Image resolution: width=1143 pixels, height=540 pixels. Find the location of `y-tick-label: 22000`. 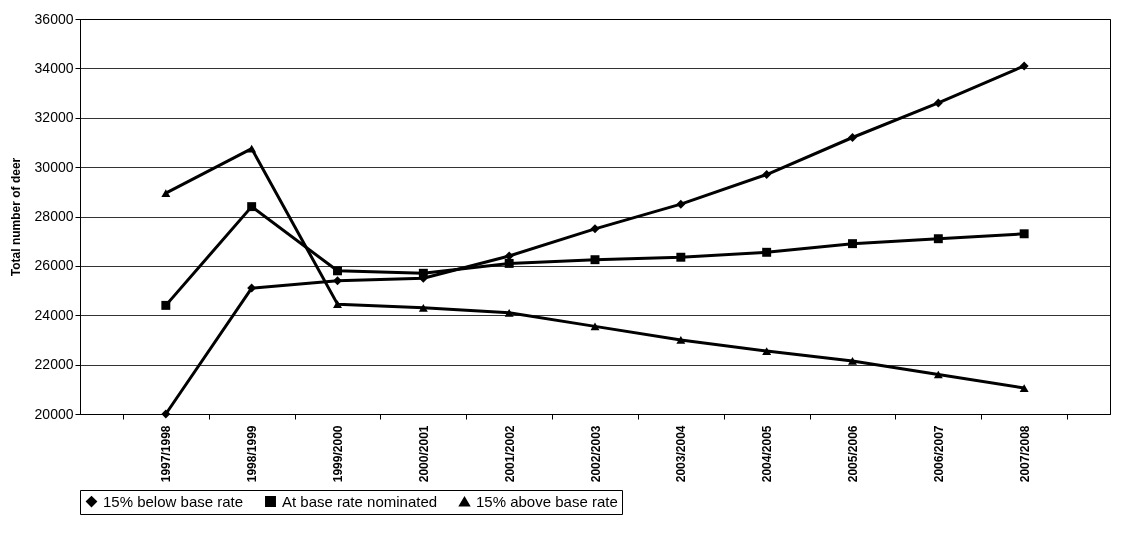

y-tick-label: 22000 is located at coordinates (54, 364).